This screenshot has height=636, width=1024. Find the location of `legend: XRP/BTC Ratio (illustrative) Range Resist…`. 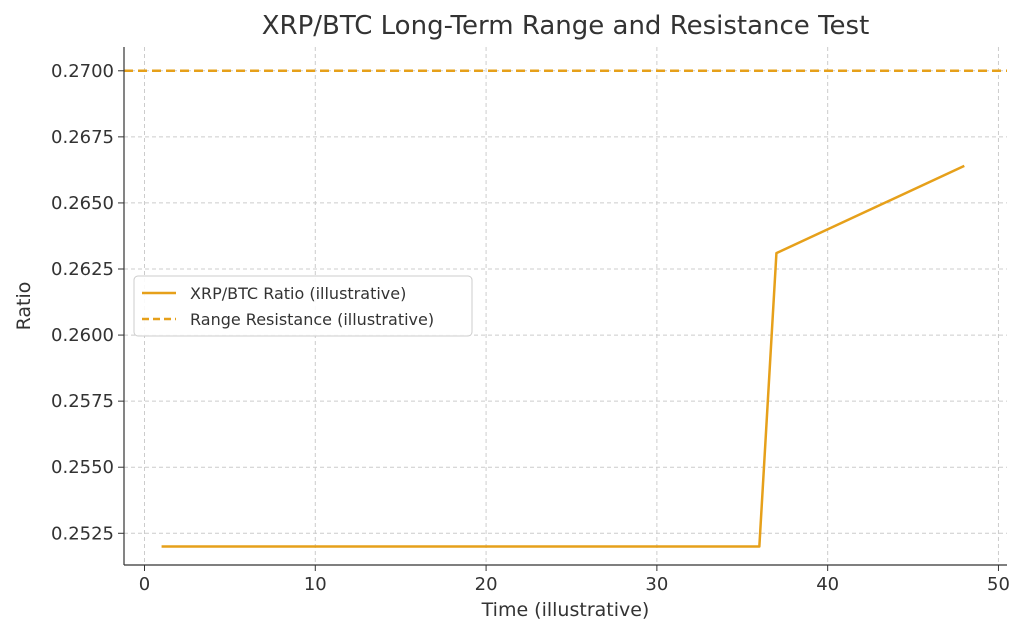

legend: XRP/BTC Ratio (illustrative) Range Resist… is located at coordinates (303, 306).